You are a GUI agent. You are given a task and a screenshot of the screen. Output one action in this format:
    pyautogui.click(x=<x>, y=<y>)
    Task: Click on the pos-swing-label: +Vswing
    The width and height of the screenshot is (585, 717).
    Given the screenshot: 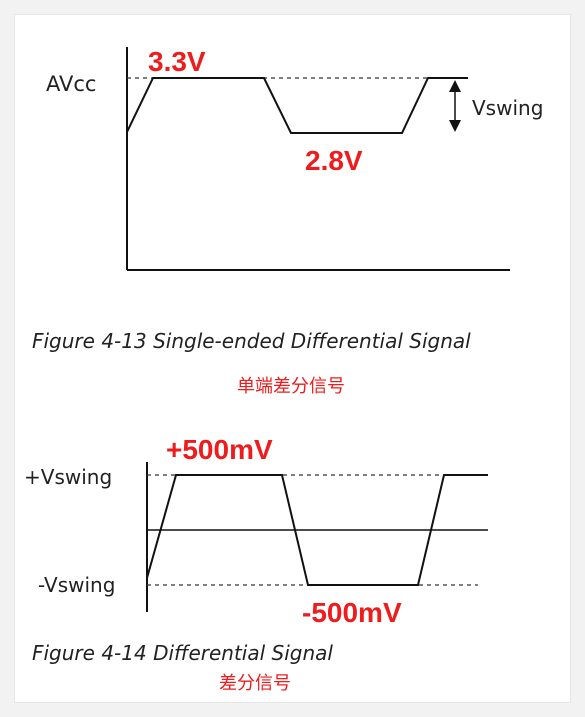 What is the action you would take?
    pyautogui.click(x=68, y=477)
    